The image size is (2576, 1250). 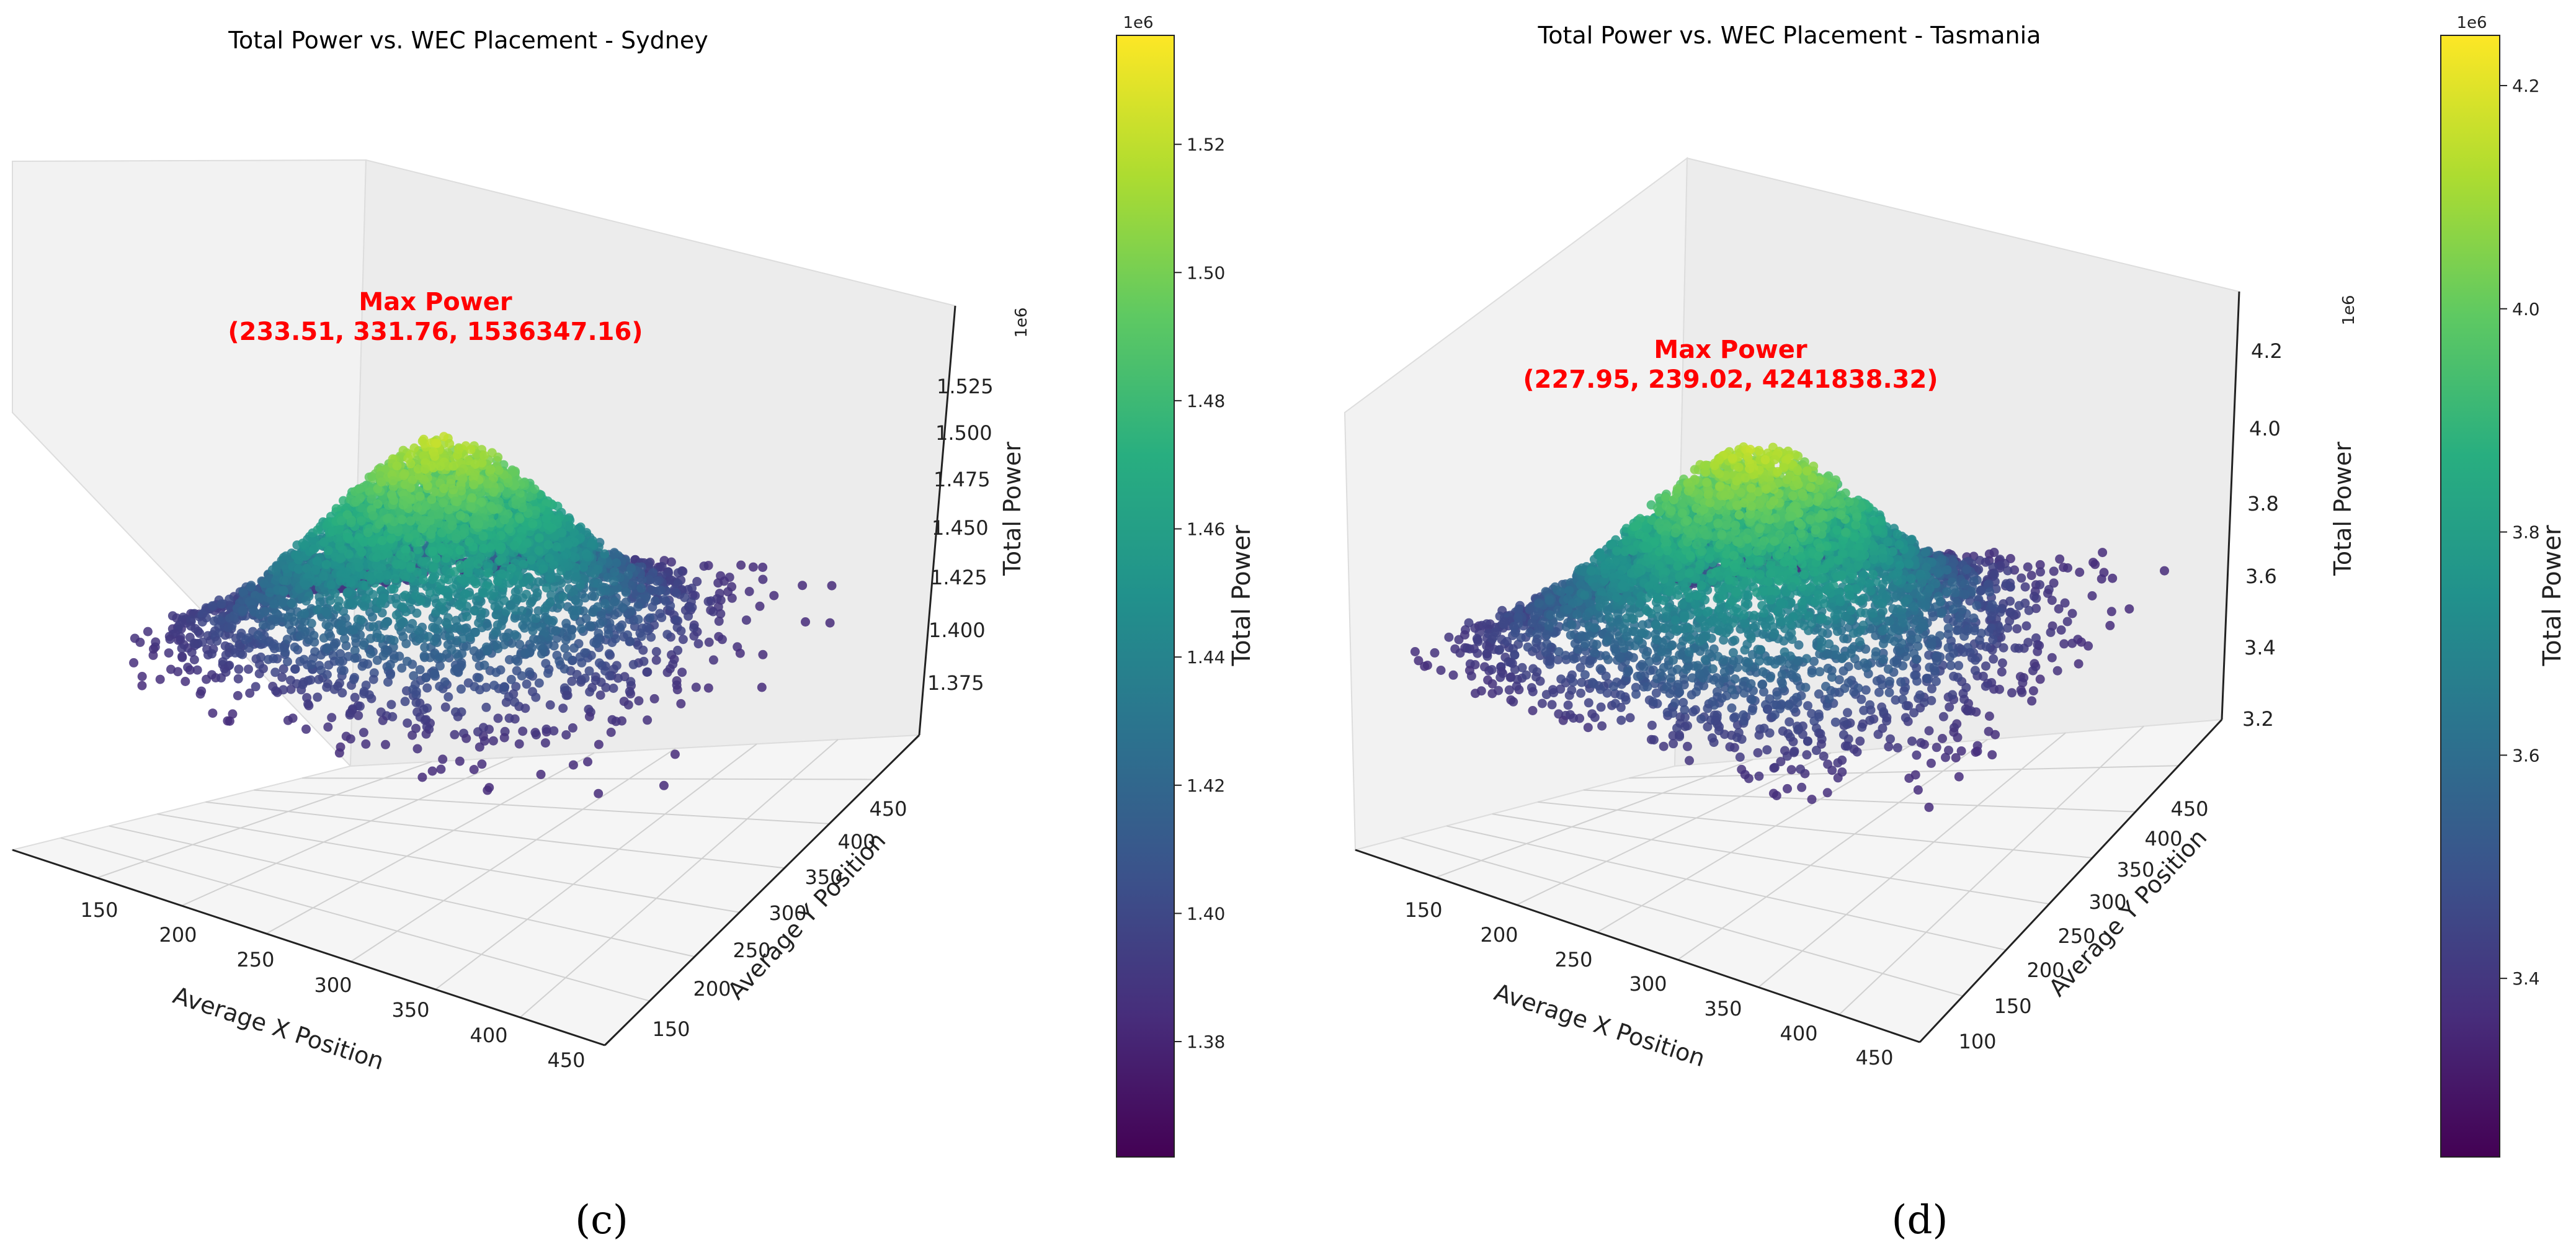 I want to click on chart-title: Total Power vs. WEC Placement - Sydney, so click(x=468, y=40).